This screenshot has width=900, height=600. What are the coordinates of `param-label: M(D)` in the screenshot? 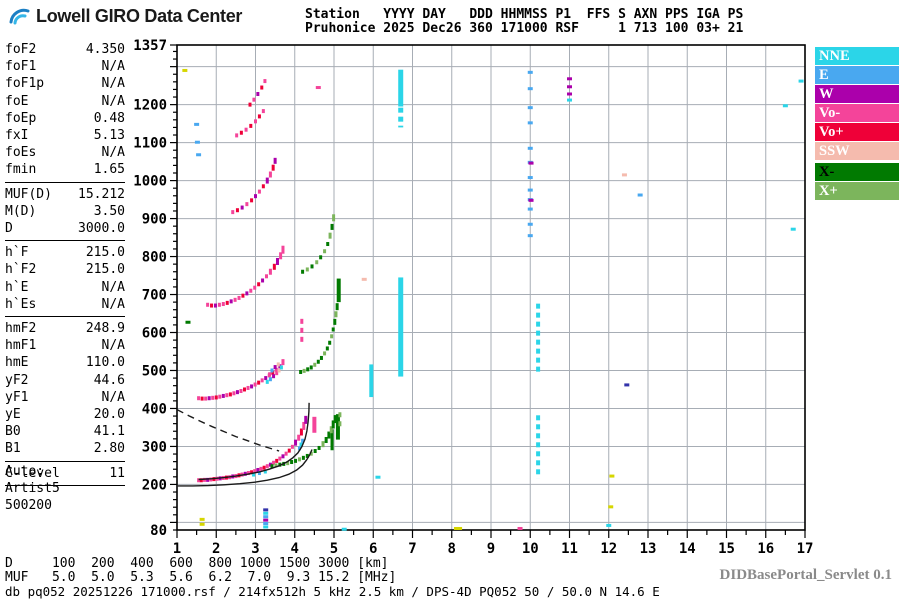 It's located at (21, 211).